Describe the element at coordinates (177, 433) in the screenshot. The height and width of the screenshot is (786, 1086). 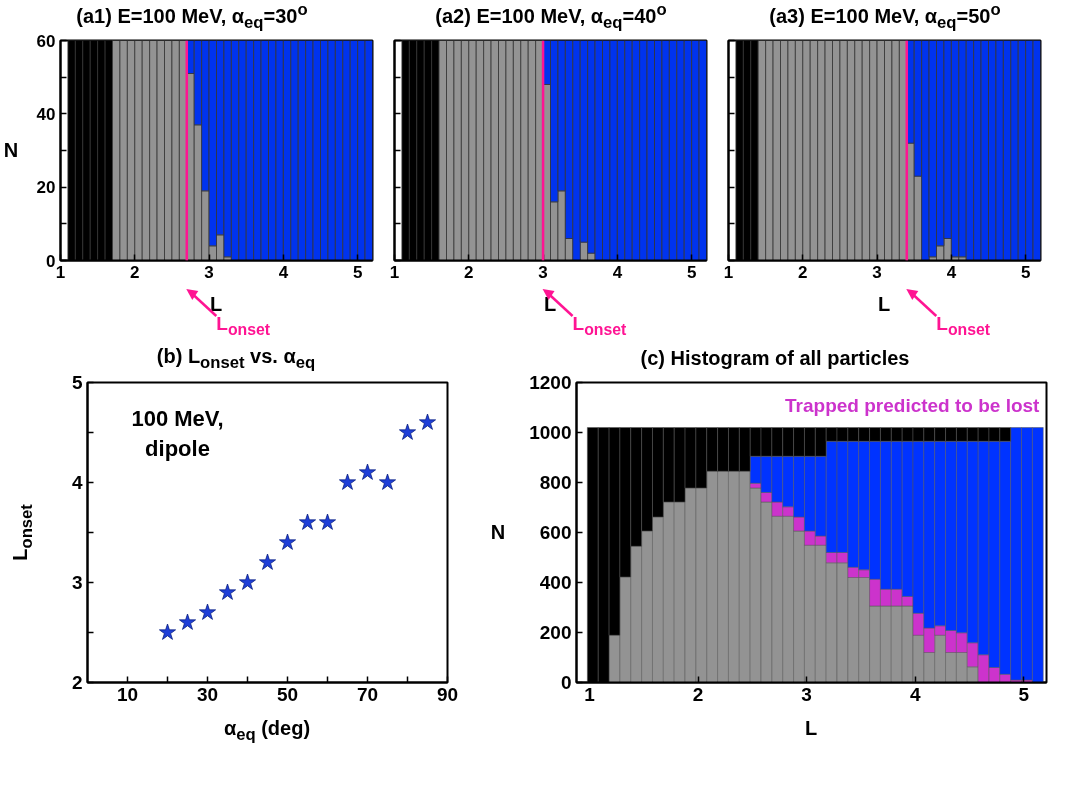
I see `annotation: 100 MeV, dipole` at that location.